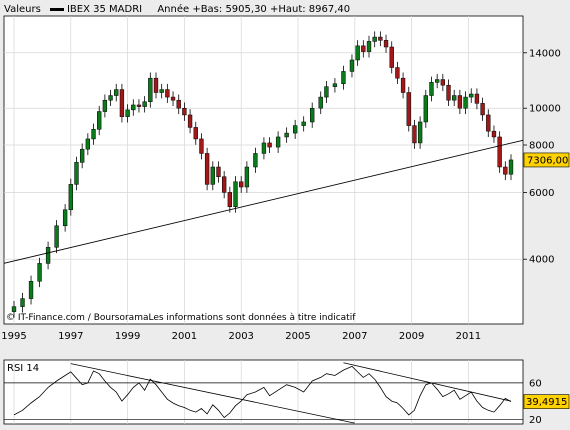  I want to click on rsi-value-tag, so click(546, 401).